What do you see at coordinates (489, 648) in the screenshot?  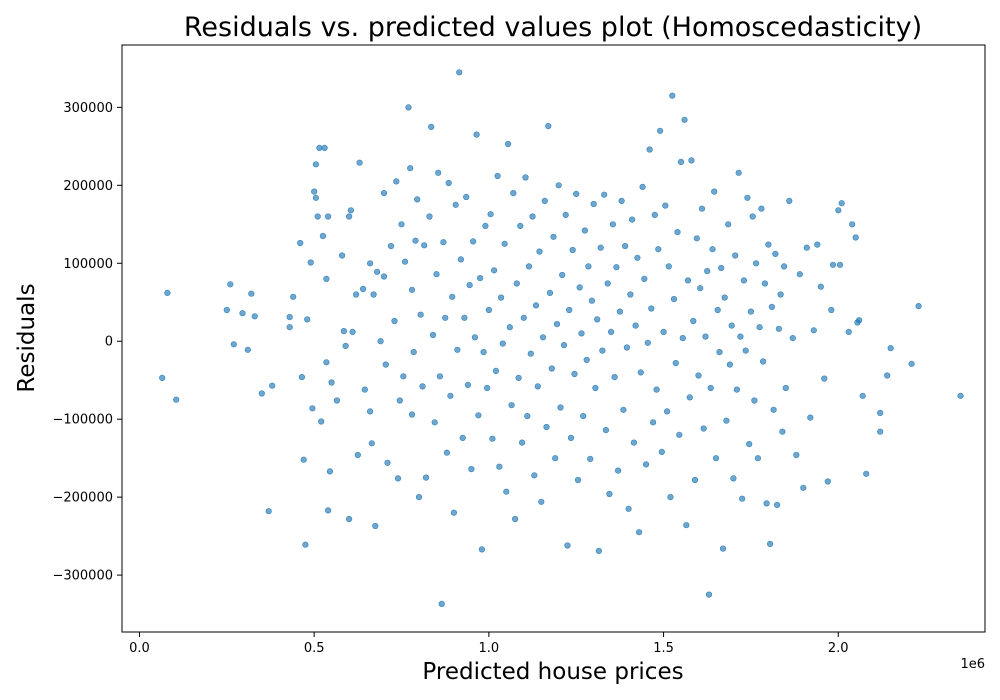 I see `x-tick-label: 1.0` at bounding box center [489, 648].